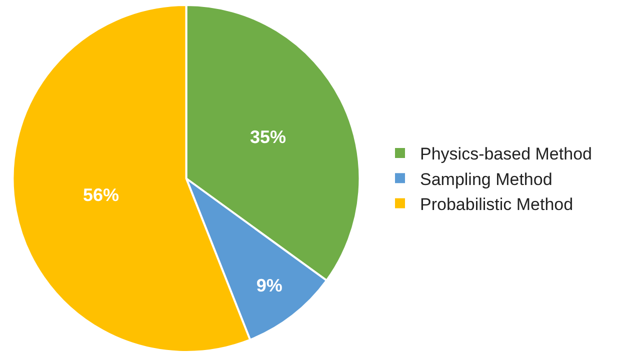 This screenshot has width=635, height=357. I want to click on legend-label: Sampling Method, so click(486, 179).